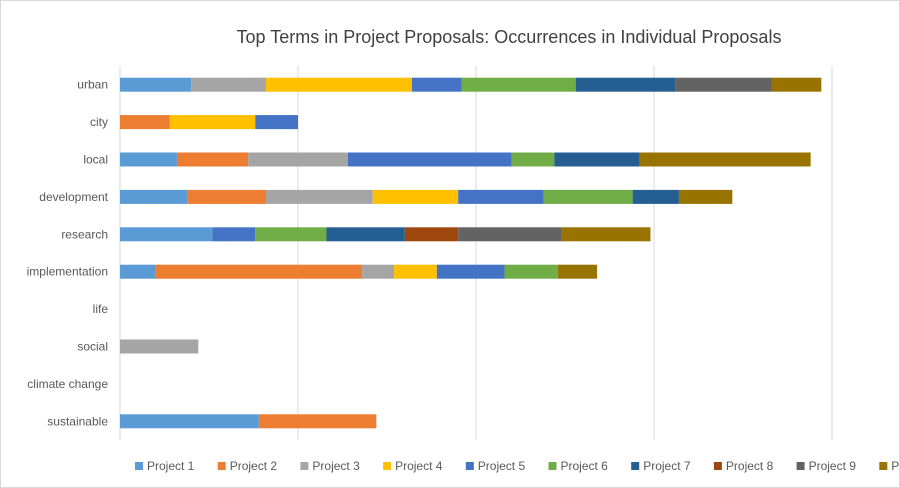 Image resolution: width=900 pixels, height=488 pixels. What do you see at coordinates (84, 234) in the screenshot?
I see `category-label: research` at bounding box center [84, 234].